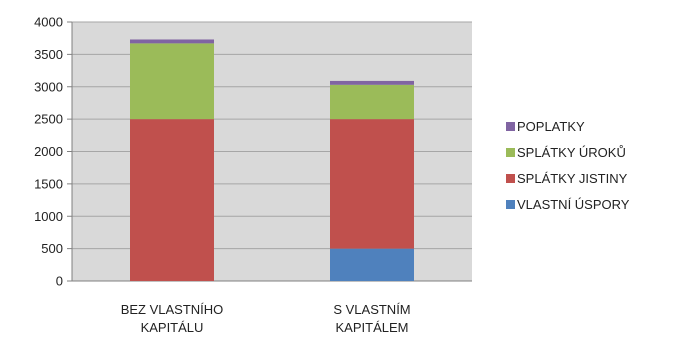  Describe the element at coordinates (59, 281) in the screenshot. I see `y-tick-label: 0` at that location.